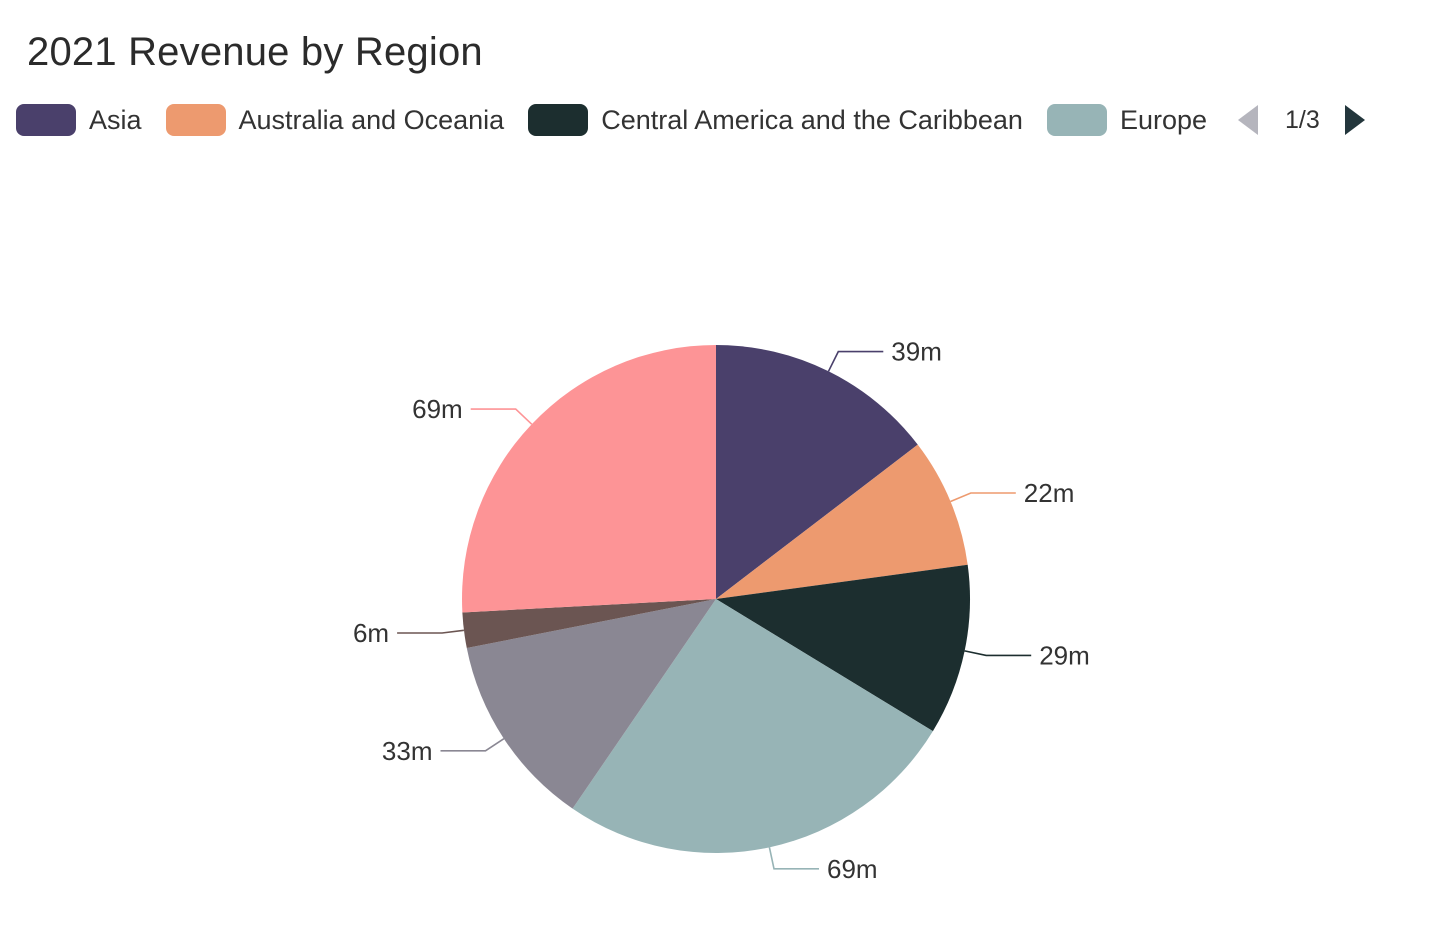  Describe the element at coordinates (371, 119) in the screenshot. I see `legend-label-australia-and-oceania: Australia and Oceania` at that location.